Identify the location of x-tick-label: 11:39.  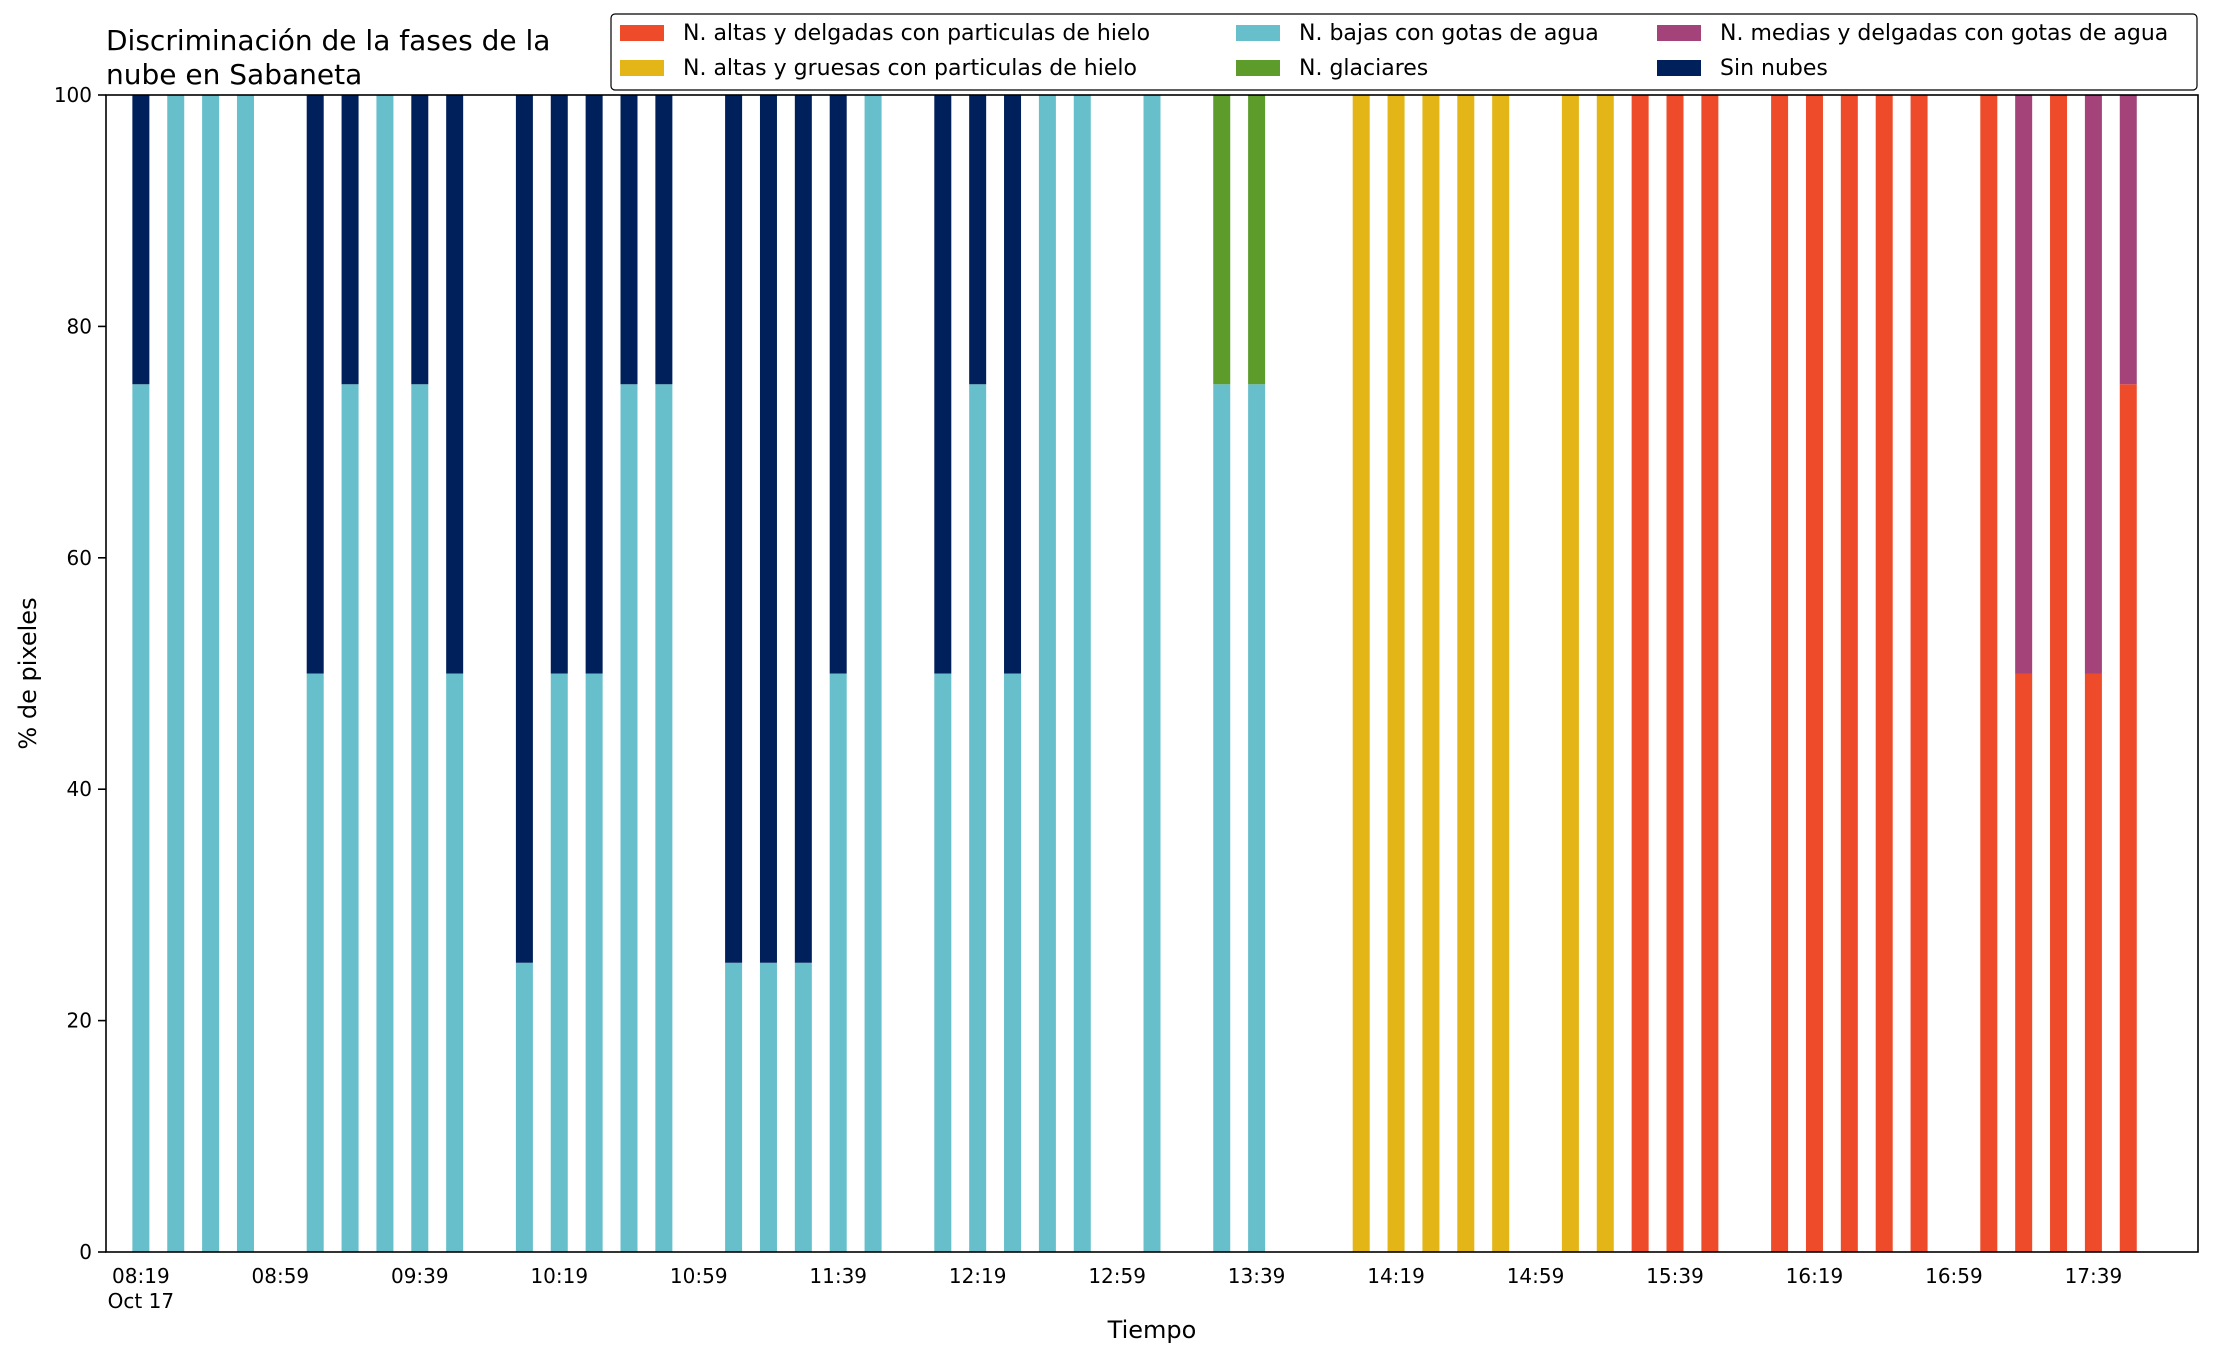
(838, 1276).